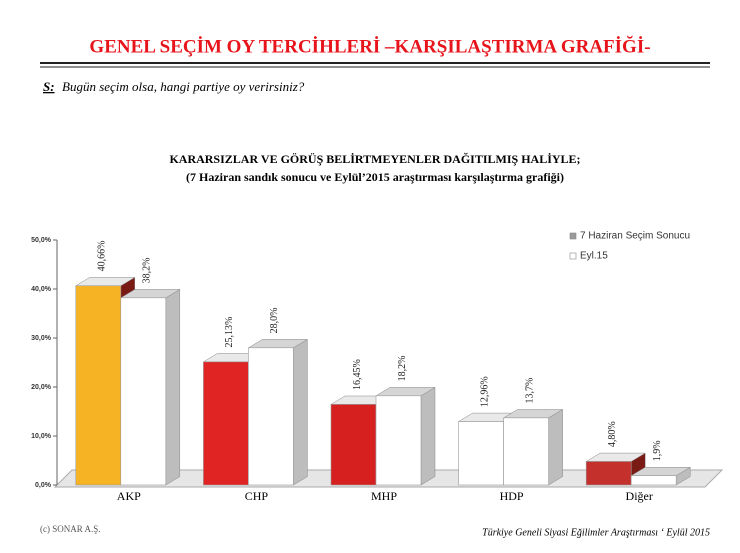 The height and width of the screenshot is (553, 740). I want to click on value-label: 18,2%, so click(402, 369).